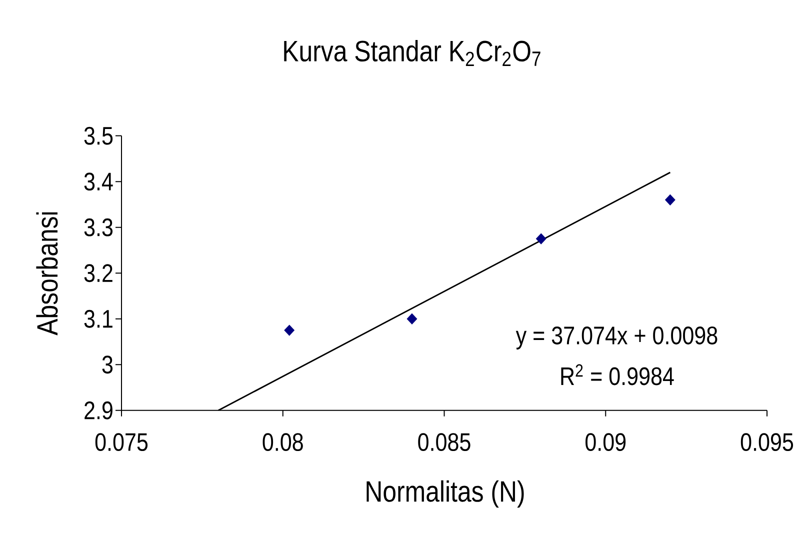 The width and height of the screenshot is (800, 537). Describe the element at coordinates (98, 181) in the screenshot. I see `y-tick-label: 3.4` at that location.